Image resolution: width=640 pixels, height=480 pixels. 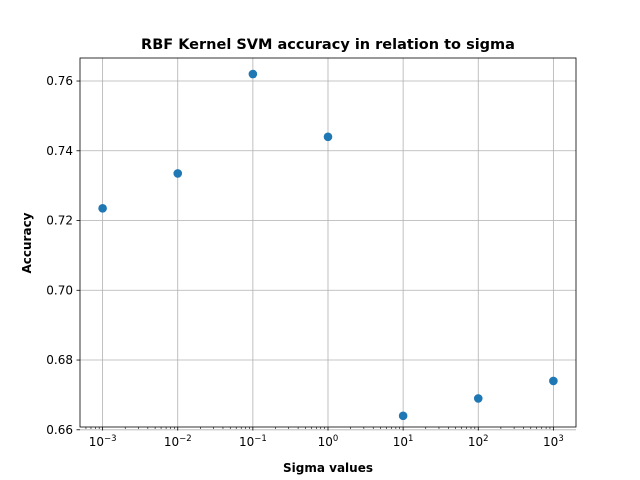 What do you see at coordinates (59, 221) in the screenshot?
I see `y-tick-label: 0.72` at bounding box center [59, 221].